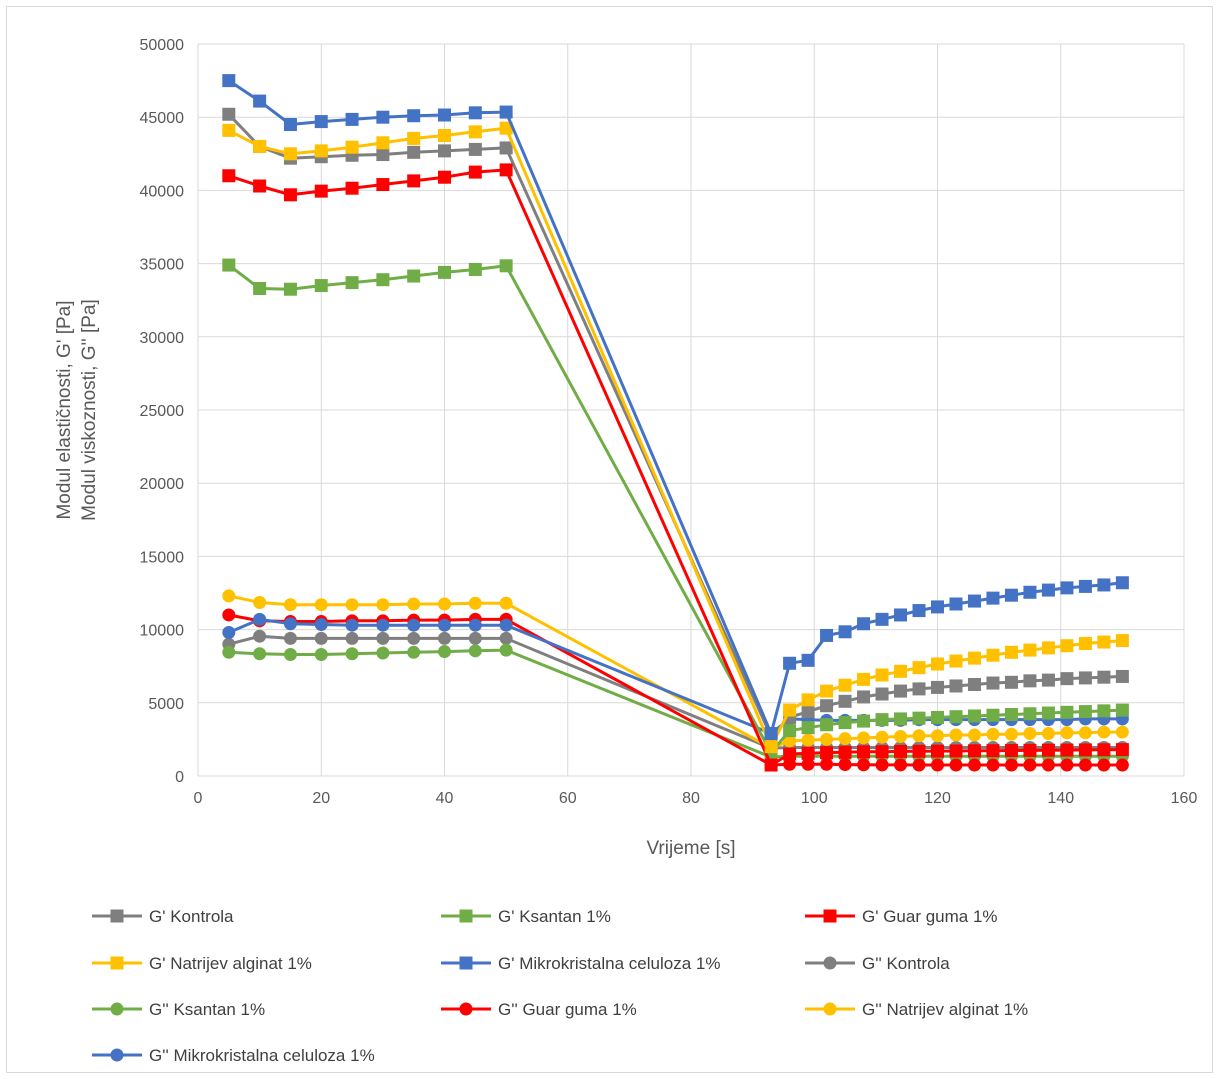 The height and width of the screenshot is (1079, 1219). I want to click on legend-item-4: G' Mikrokristalna celuloza 1%, so click(580, 963).